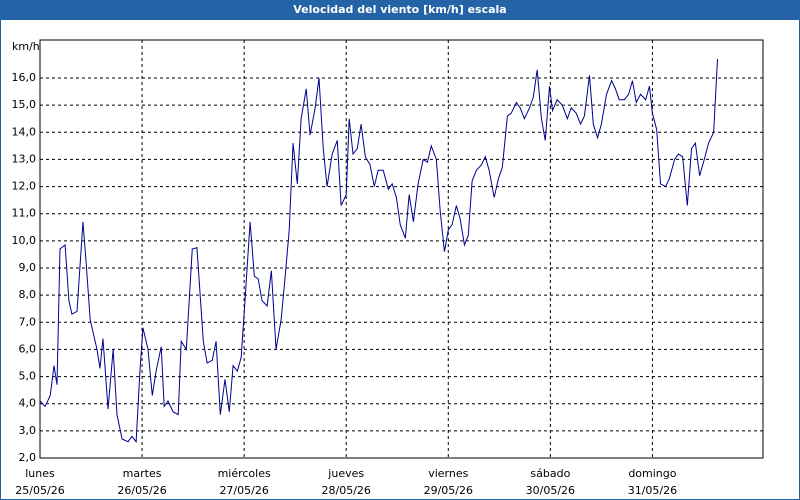 This screenshot has height=500, width=800. I want to click on x-tick-label: sábado, so click(550, 473).